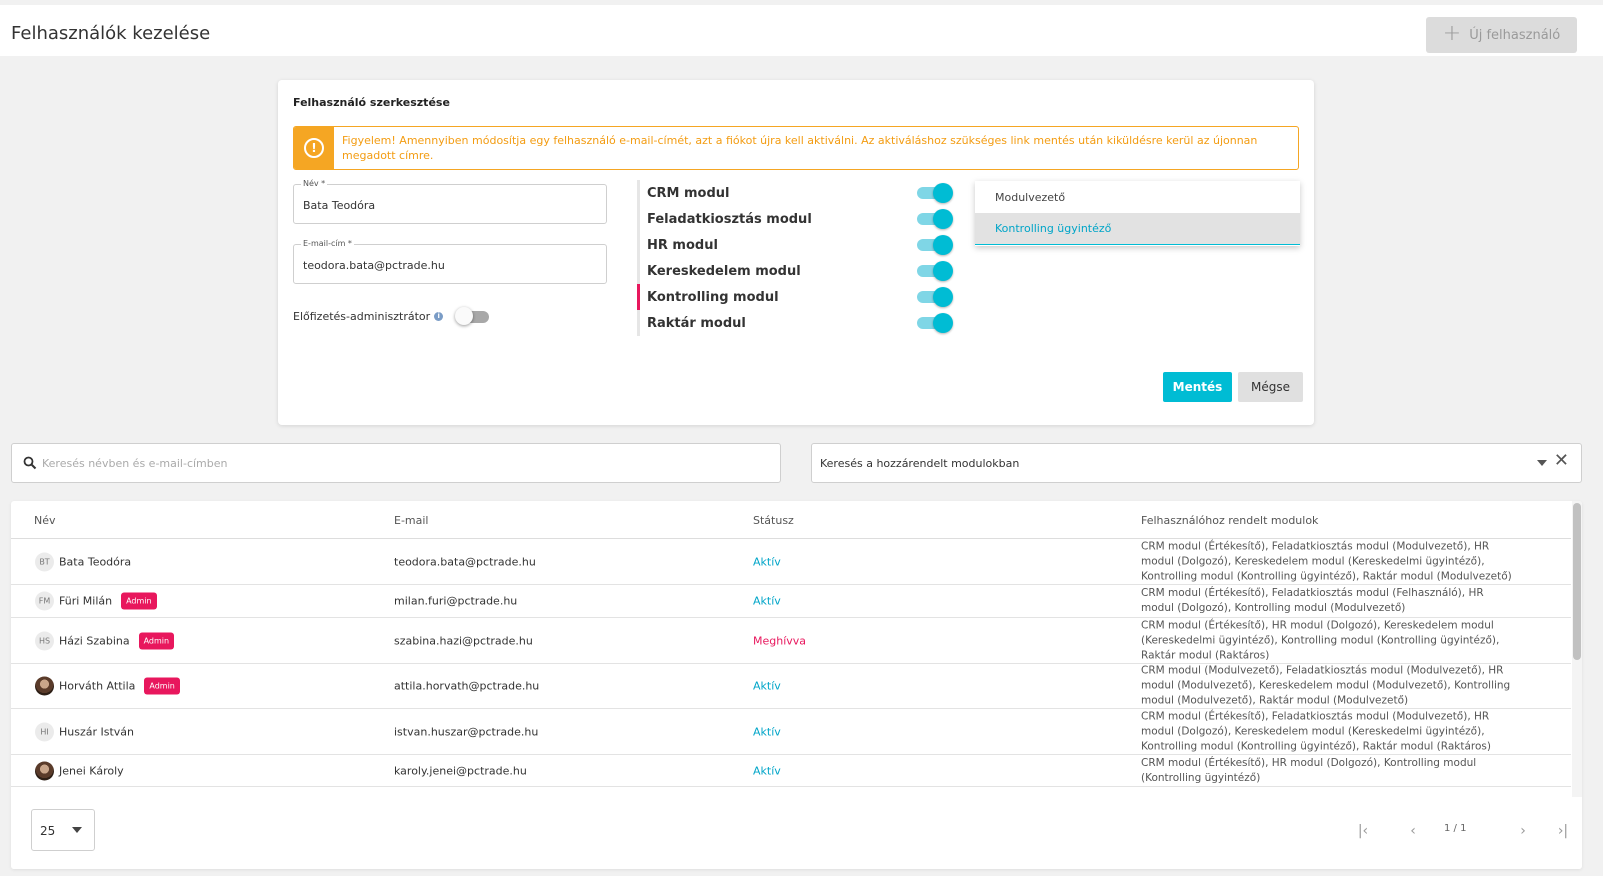  What do you see at coordinates (91, 770) in the screenshot?
I see `user-name: Jenei Károly` at bounding box center [91, 770].